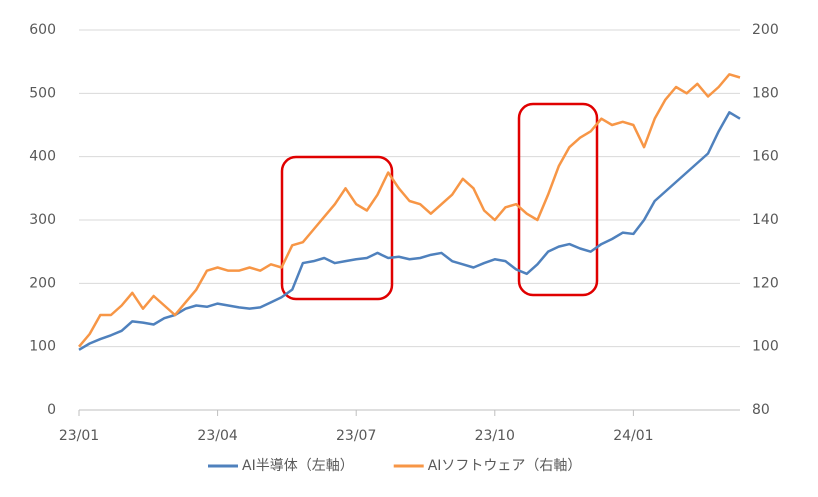  Describe the element at coordinates (761, 410) in the screenshot. I see `y2-tick-label: 80` at that location.